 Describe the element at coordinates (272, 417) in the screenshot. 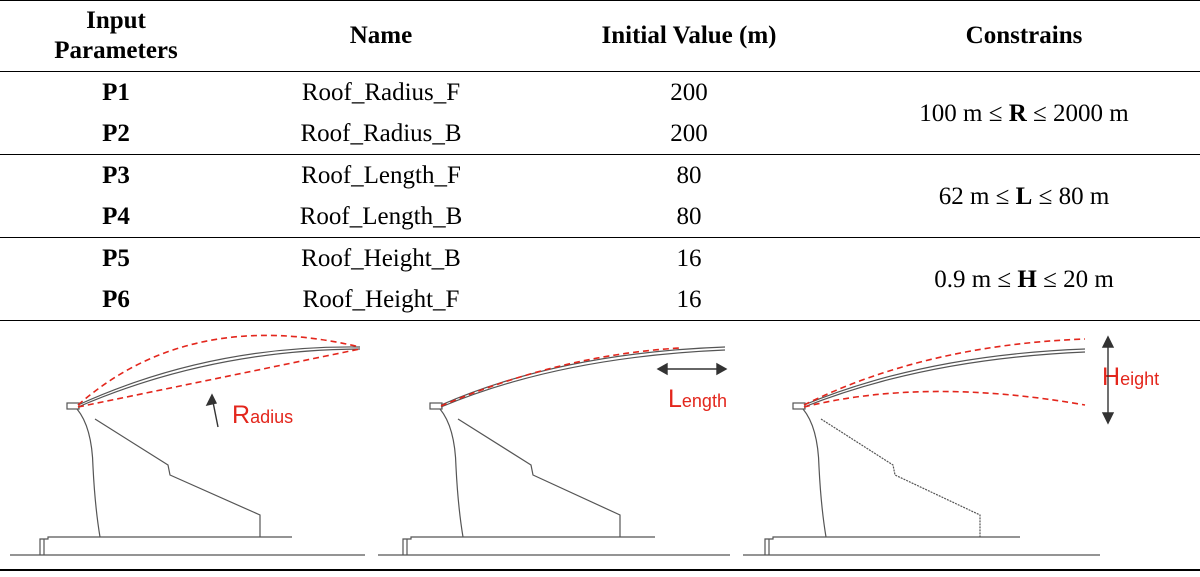

I see `radius-label-rest: adius` at that location.